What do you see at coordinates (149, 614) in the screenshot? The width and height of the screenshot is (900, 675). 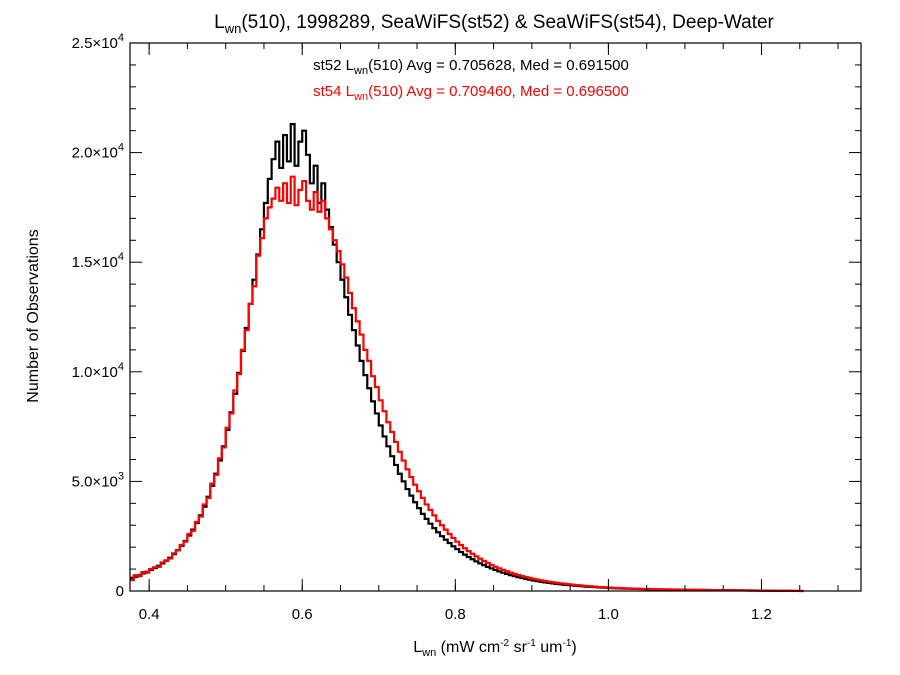 I see `x-tick-label: 0.4` at bounding box center [149, 614].